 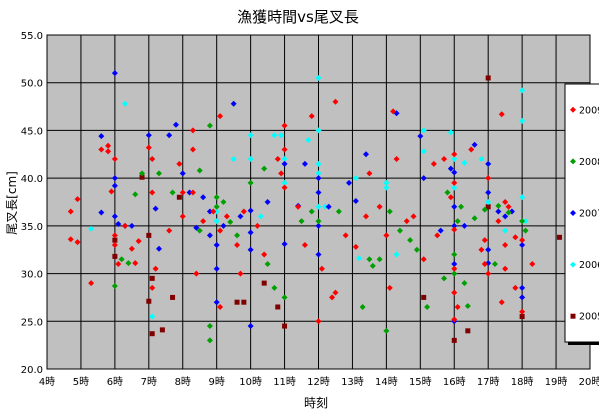 What do you see at coordinates (589, 162) in the screenshot?
I see `legend-label: 2008` at bounding box center [589, 162].